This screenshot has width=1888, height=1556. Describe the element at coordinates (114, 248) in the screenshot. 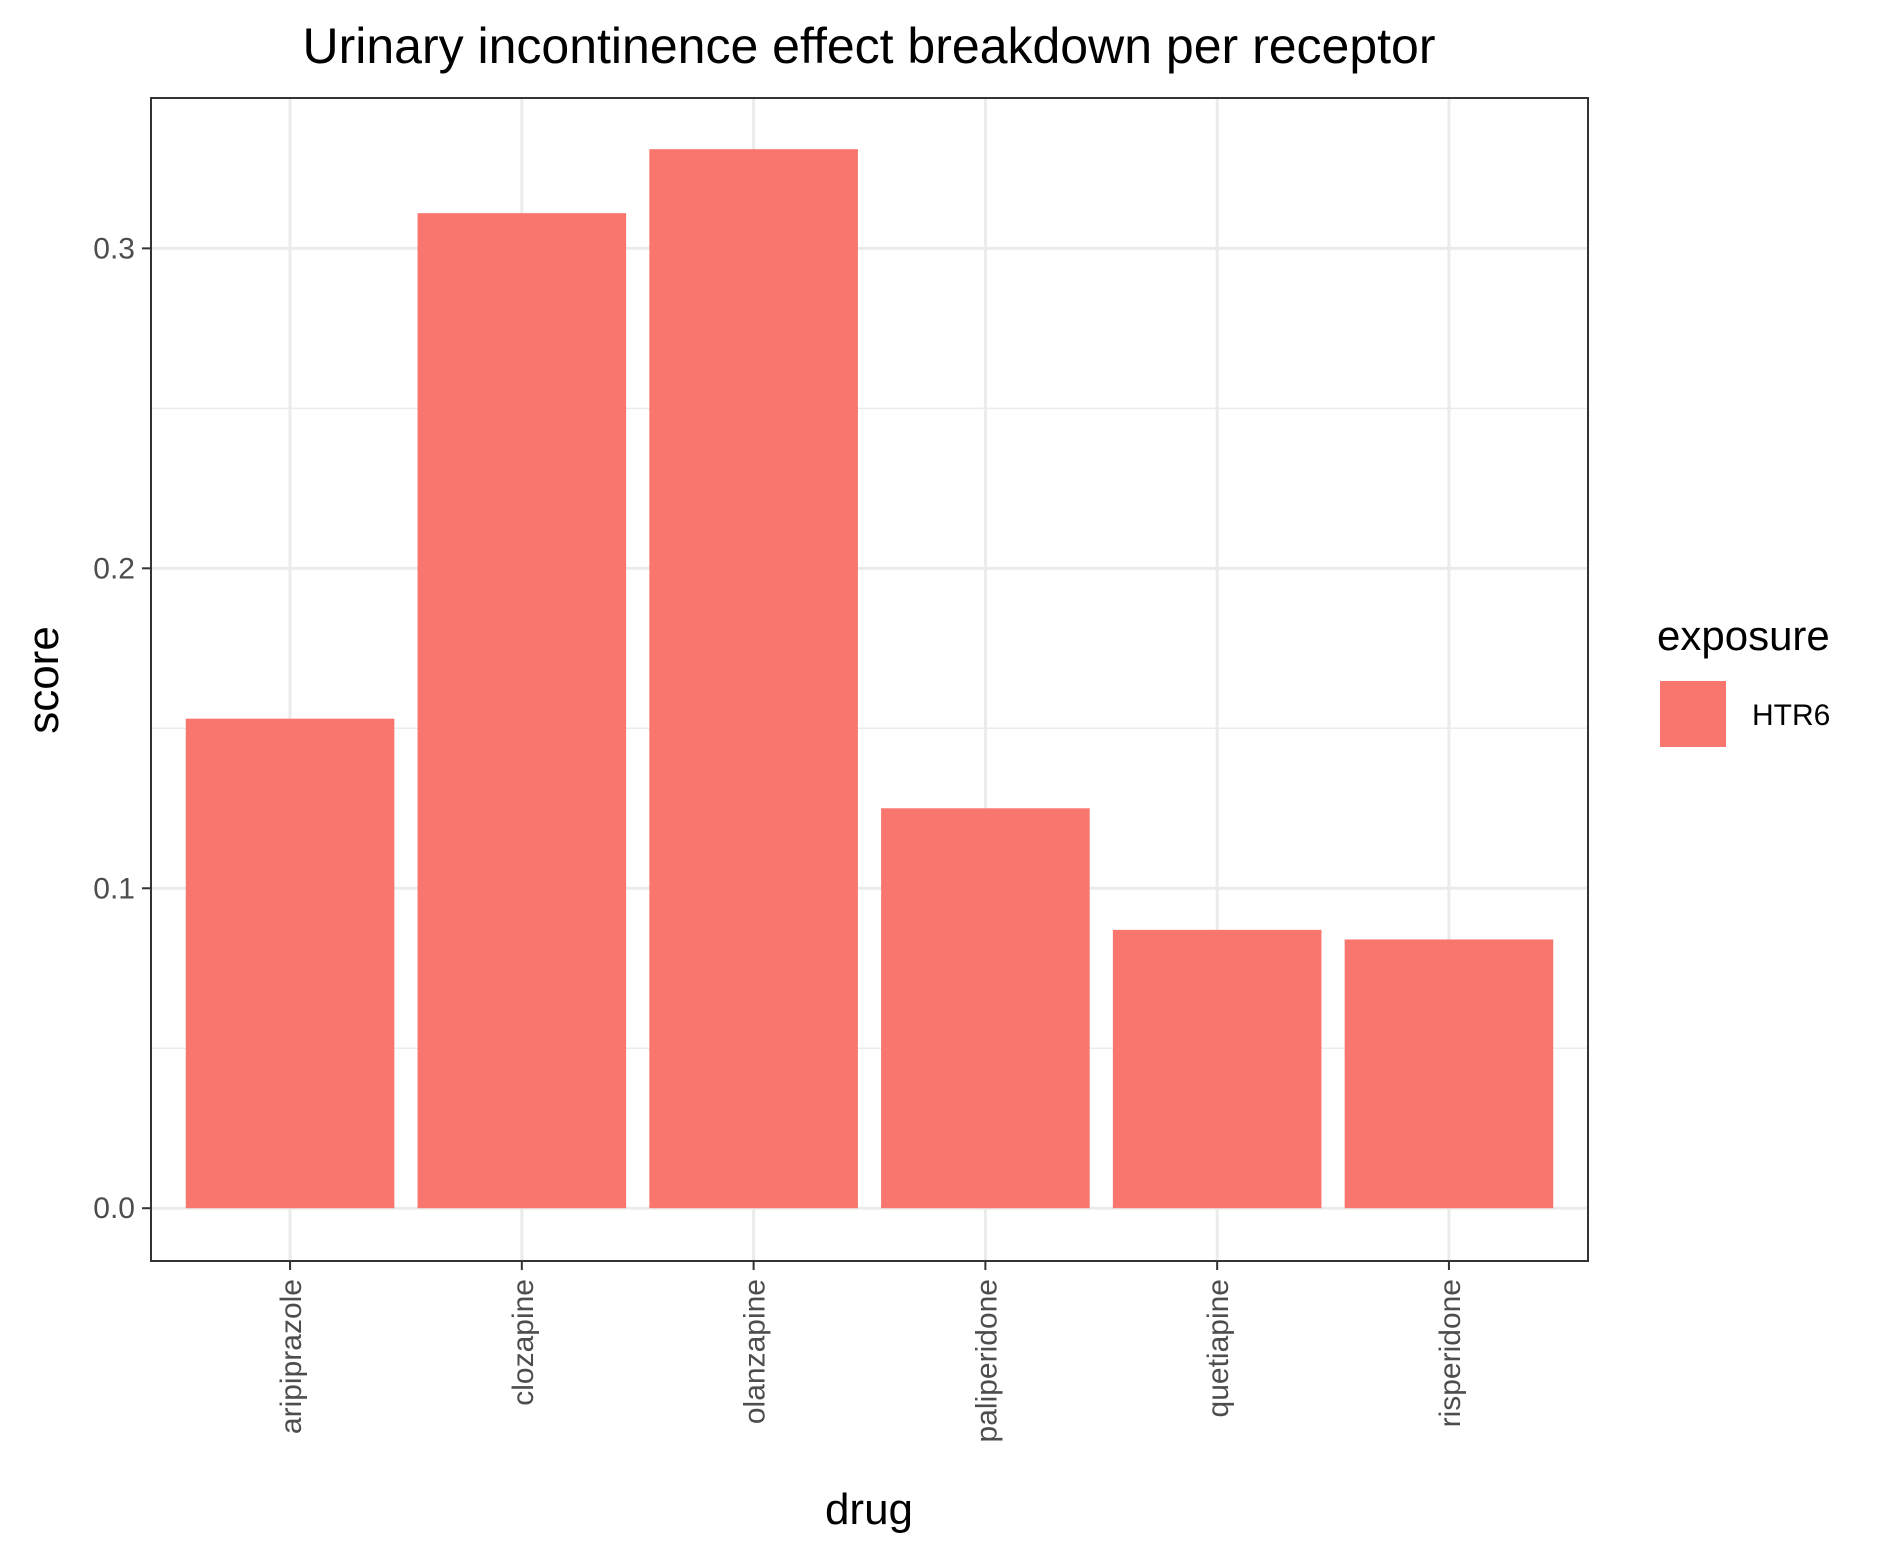

I see `y-tick-label: 0.3` at that location.